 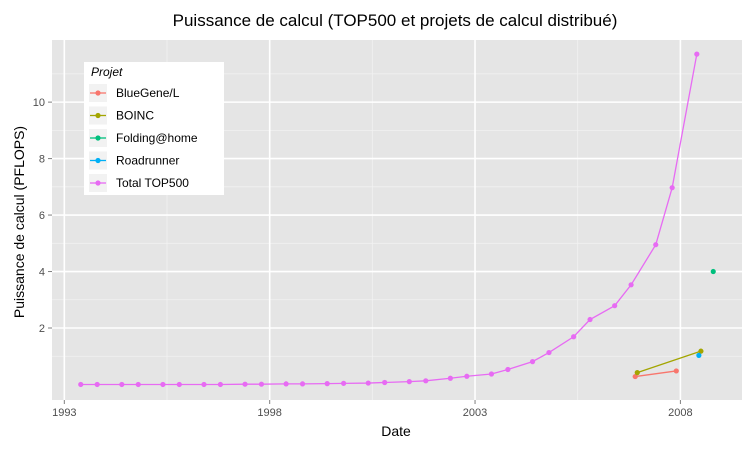 What do you see at coordinates (475, 413) in the screenshot?
I see `x-tick-label: 2003` at bounding box center [475, 413].